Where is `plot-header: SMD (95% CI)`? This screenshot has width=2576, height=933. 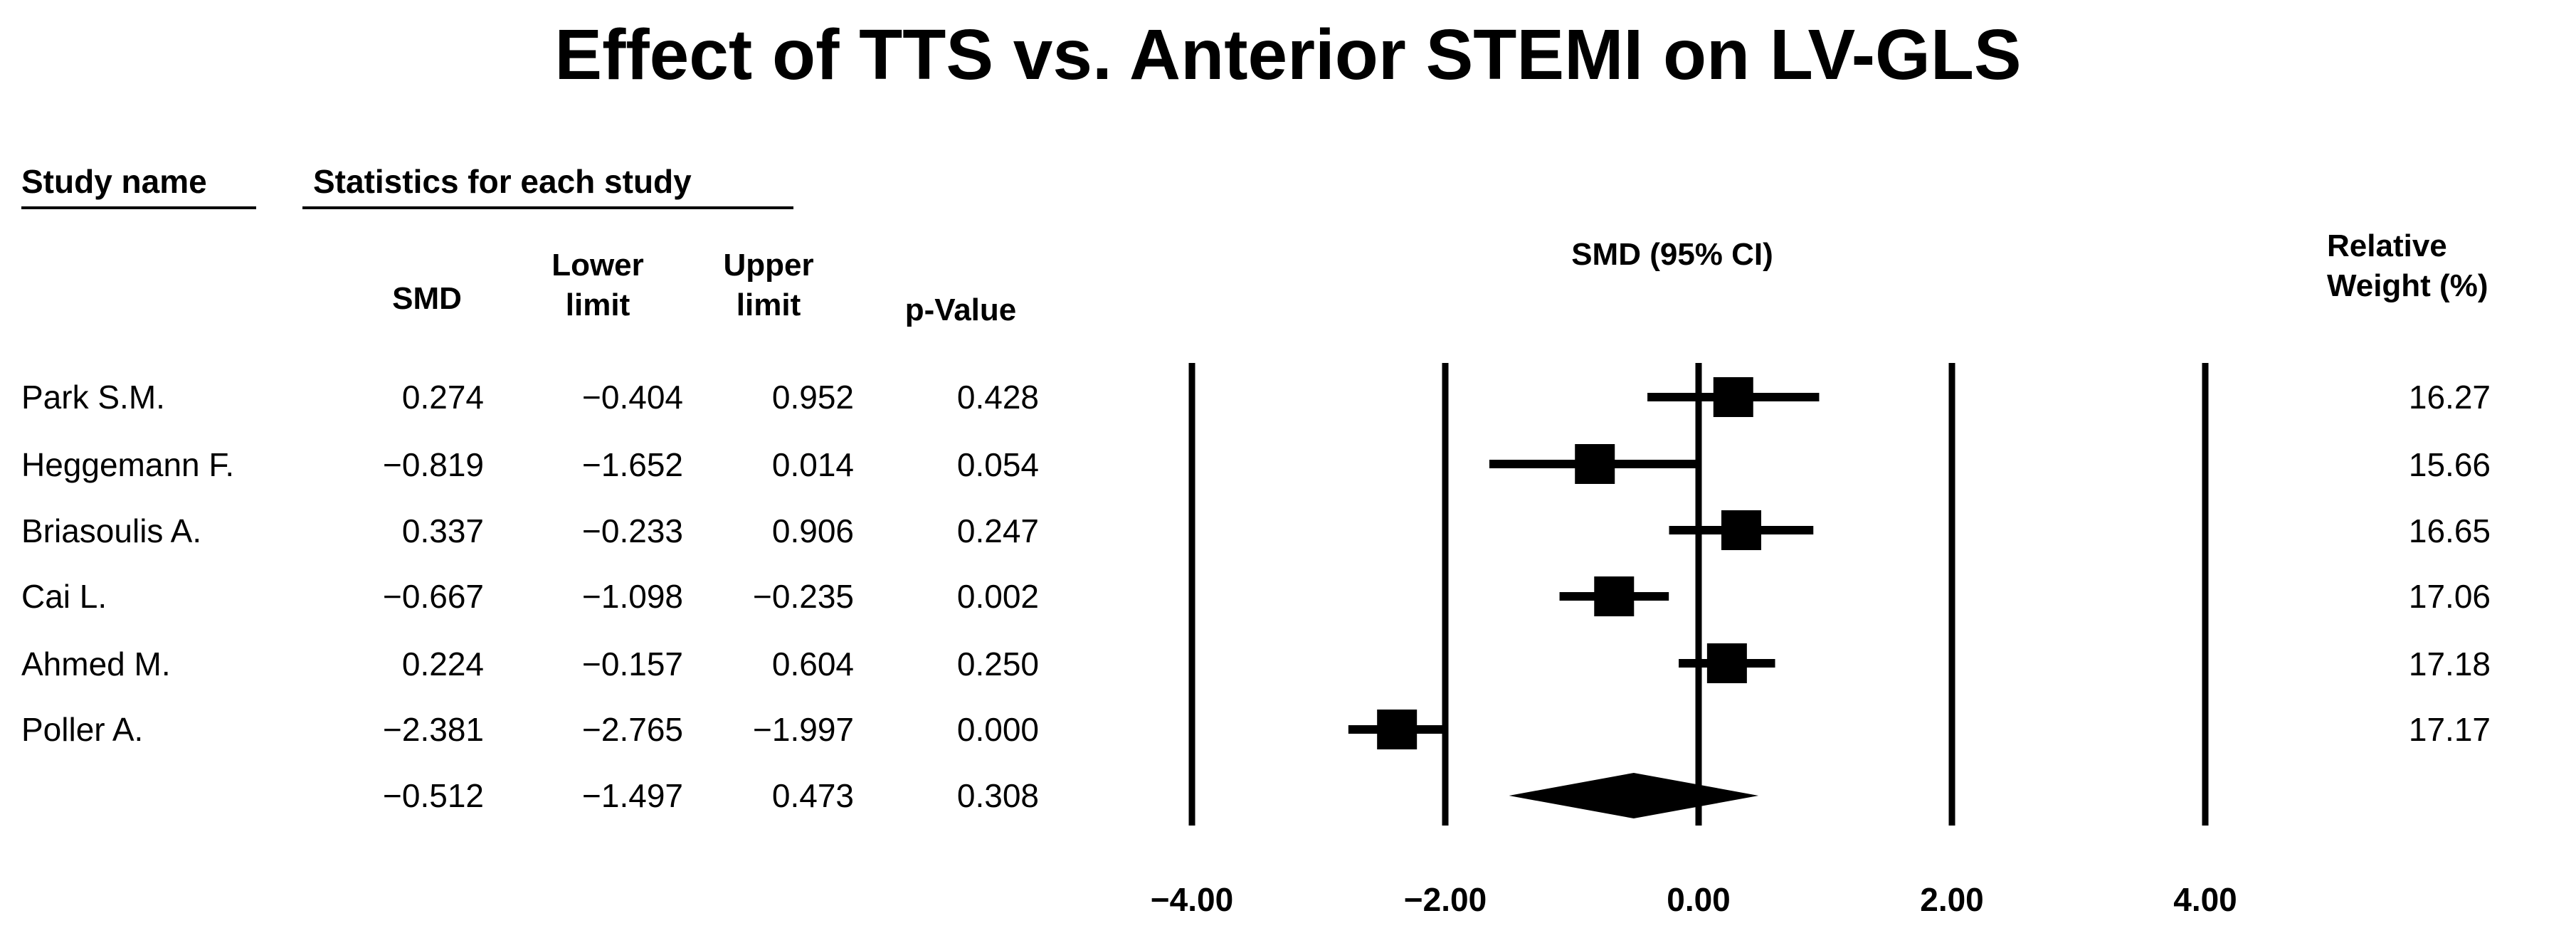 plot-header: SMD (95% CI) is located at coordinates (1672, 254).